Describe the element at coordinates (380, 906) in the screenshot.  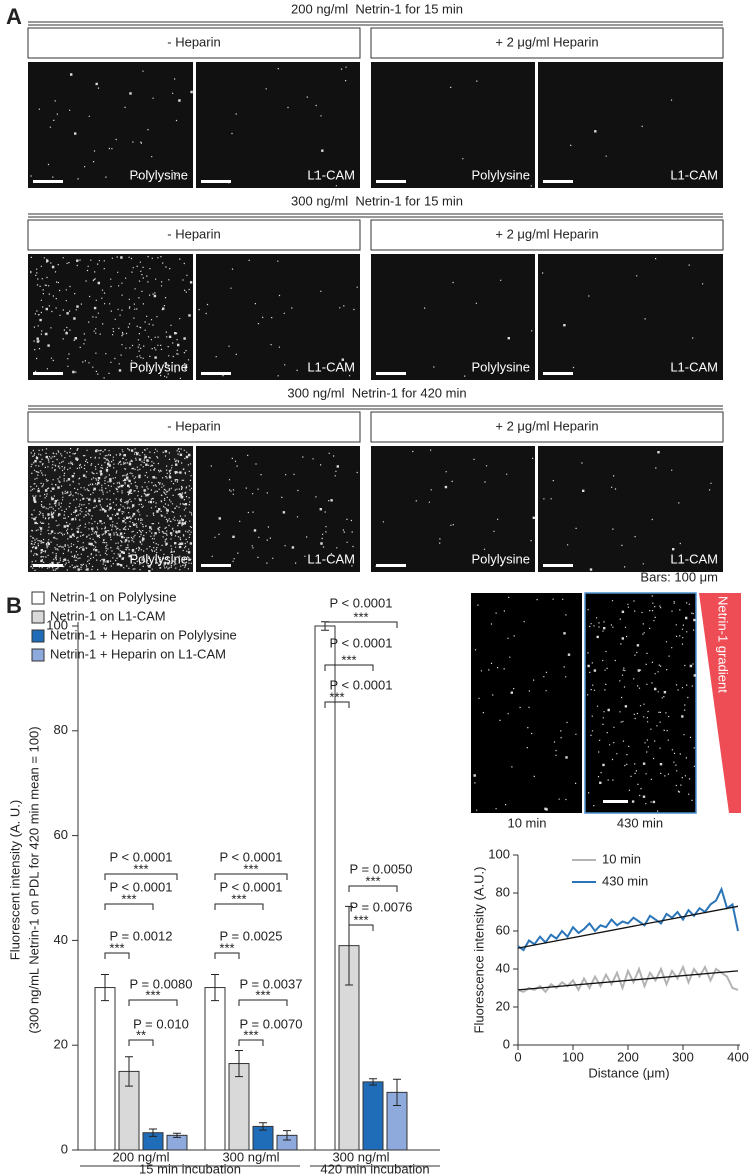
I see `p-value: P = 0.0076` at that location.